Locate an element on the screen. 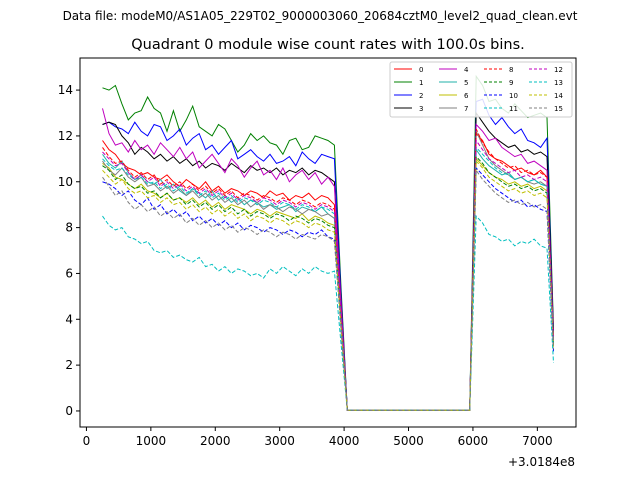 The image size is (640, 480). x-tick-label: 7000 is located at coordinates (537, 441).